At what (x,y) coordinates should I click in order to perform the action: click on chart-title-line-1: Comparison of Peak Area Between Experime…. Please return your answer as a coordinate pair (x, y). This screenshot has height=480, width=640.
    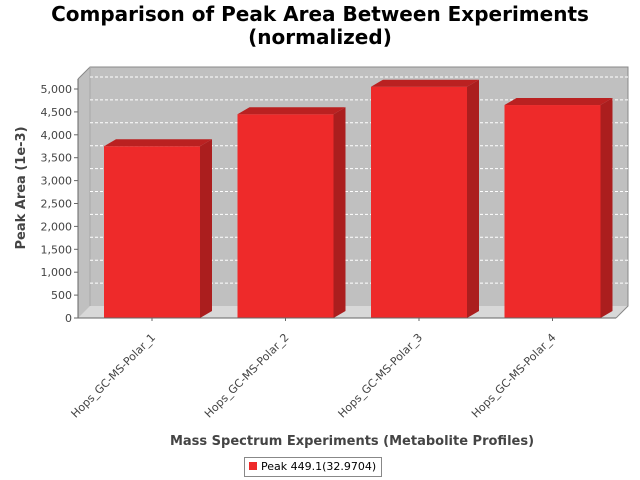
    Looking at the image, I should click on (320, 14).